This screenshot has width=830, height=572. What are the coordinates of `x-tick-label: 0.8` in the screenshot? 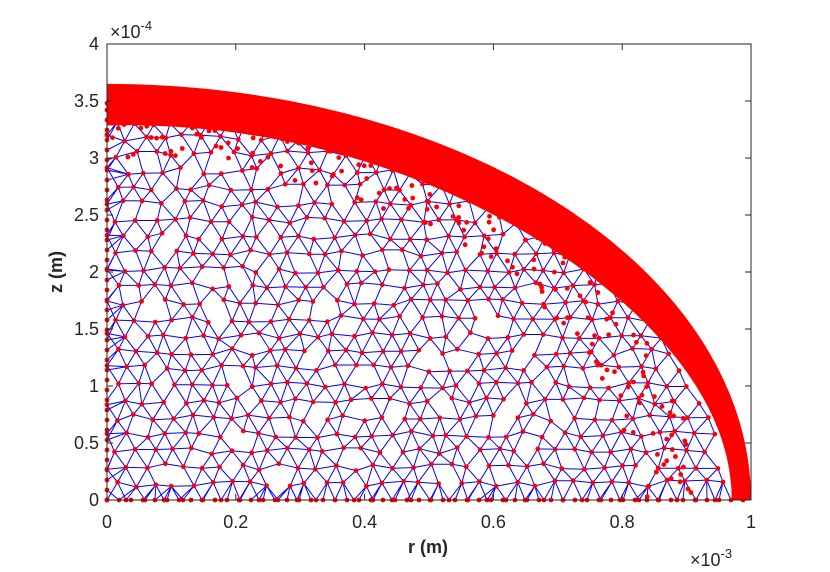 It's located at (622, 522).